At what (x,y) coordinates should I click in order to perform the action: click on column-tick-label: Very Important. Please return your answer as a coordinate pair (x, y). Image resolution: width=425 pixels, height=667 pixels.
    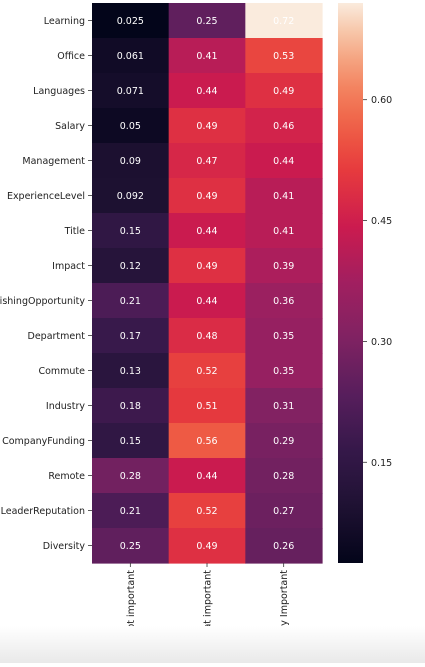
    Looking at the image, I should click on (284, 606).